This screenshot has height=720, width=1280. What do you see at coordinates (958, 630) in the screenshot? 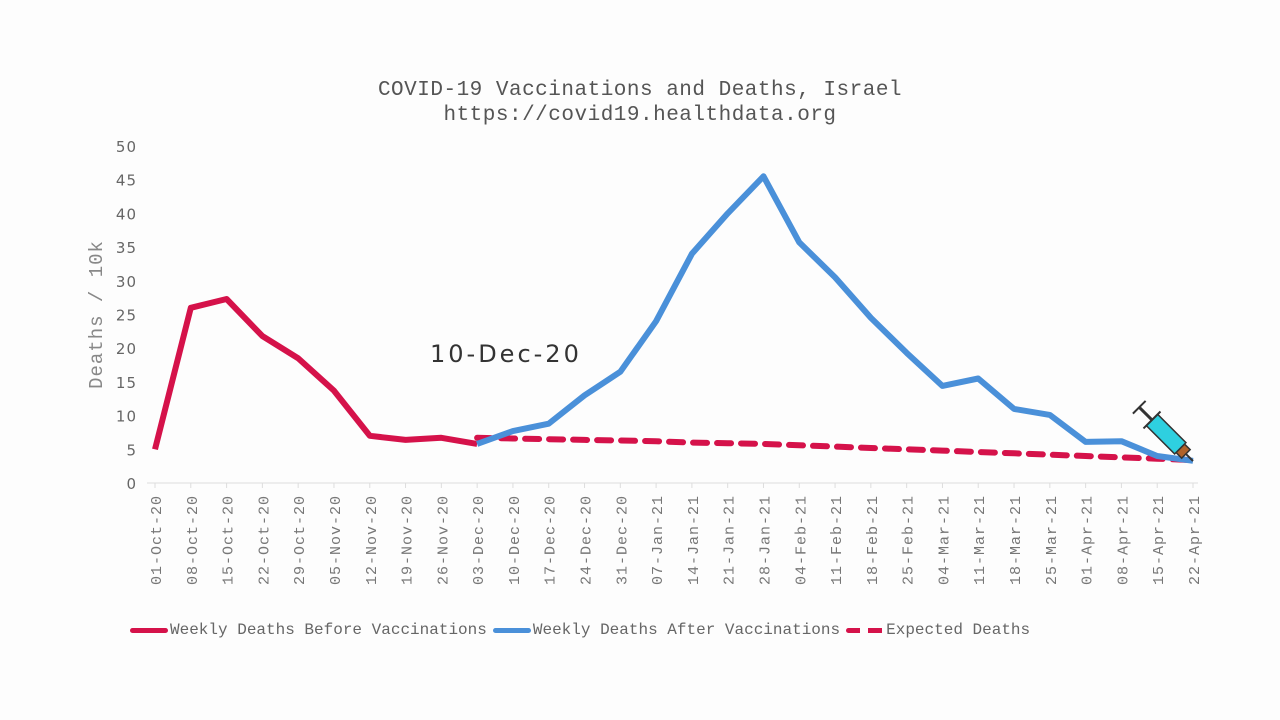
I see `legend-label: Expected Deaths` at bounding box center [958, 630].